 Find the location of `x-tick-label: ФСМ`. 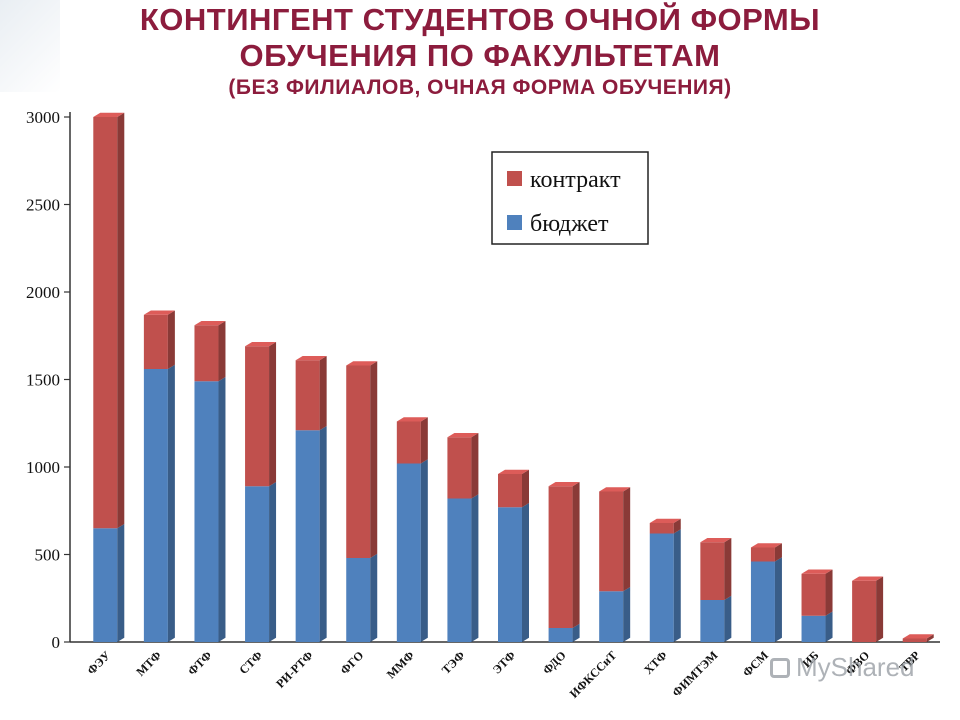

x-tick-label: ФСМ is located at coordinates (755, 663).